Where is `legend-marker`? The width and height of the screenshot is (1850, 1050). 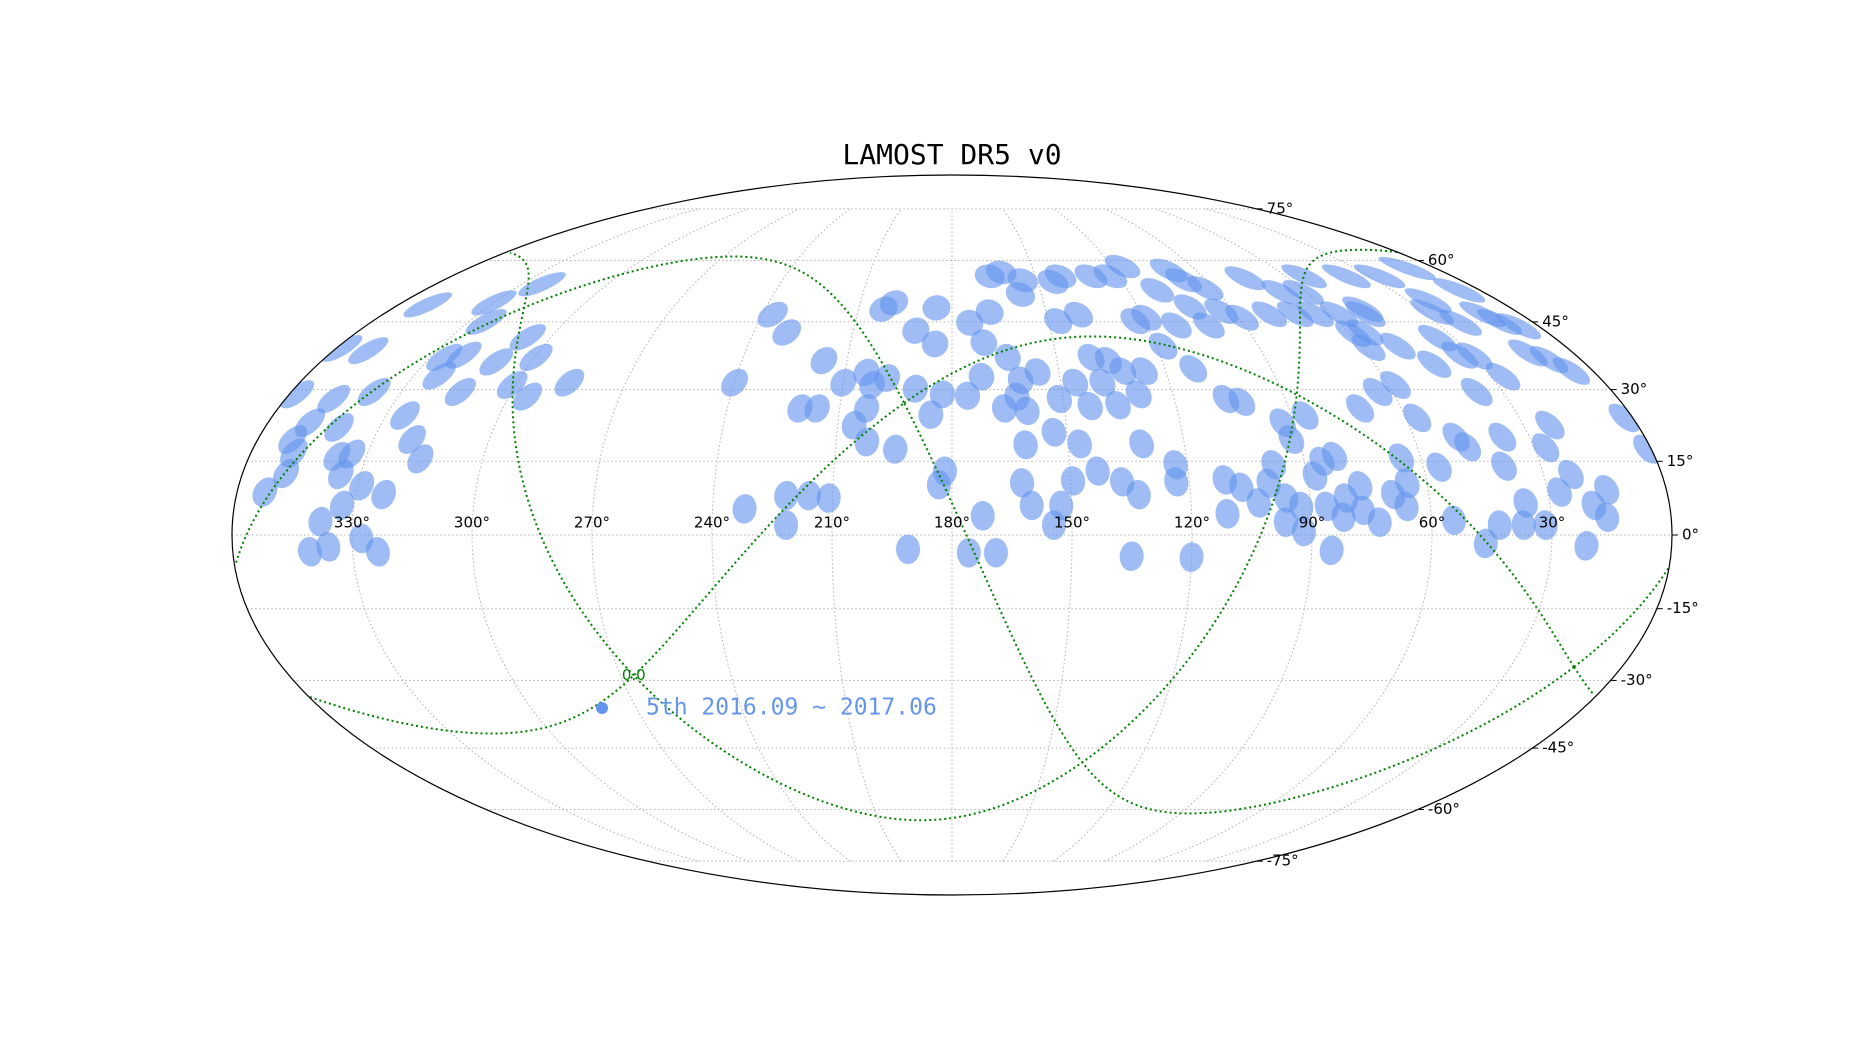 legend-marker is located at coordinates (602, 708).